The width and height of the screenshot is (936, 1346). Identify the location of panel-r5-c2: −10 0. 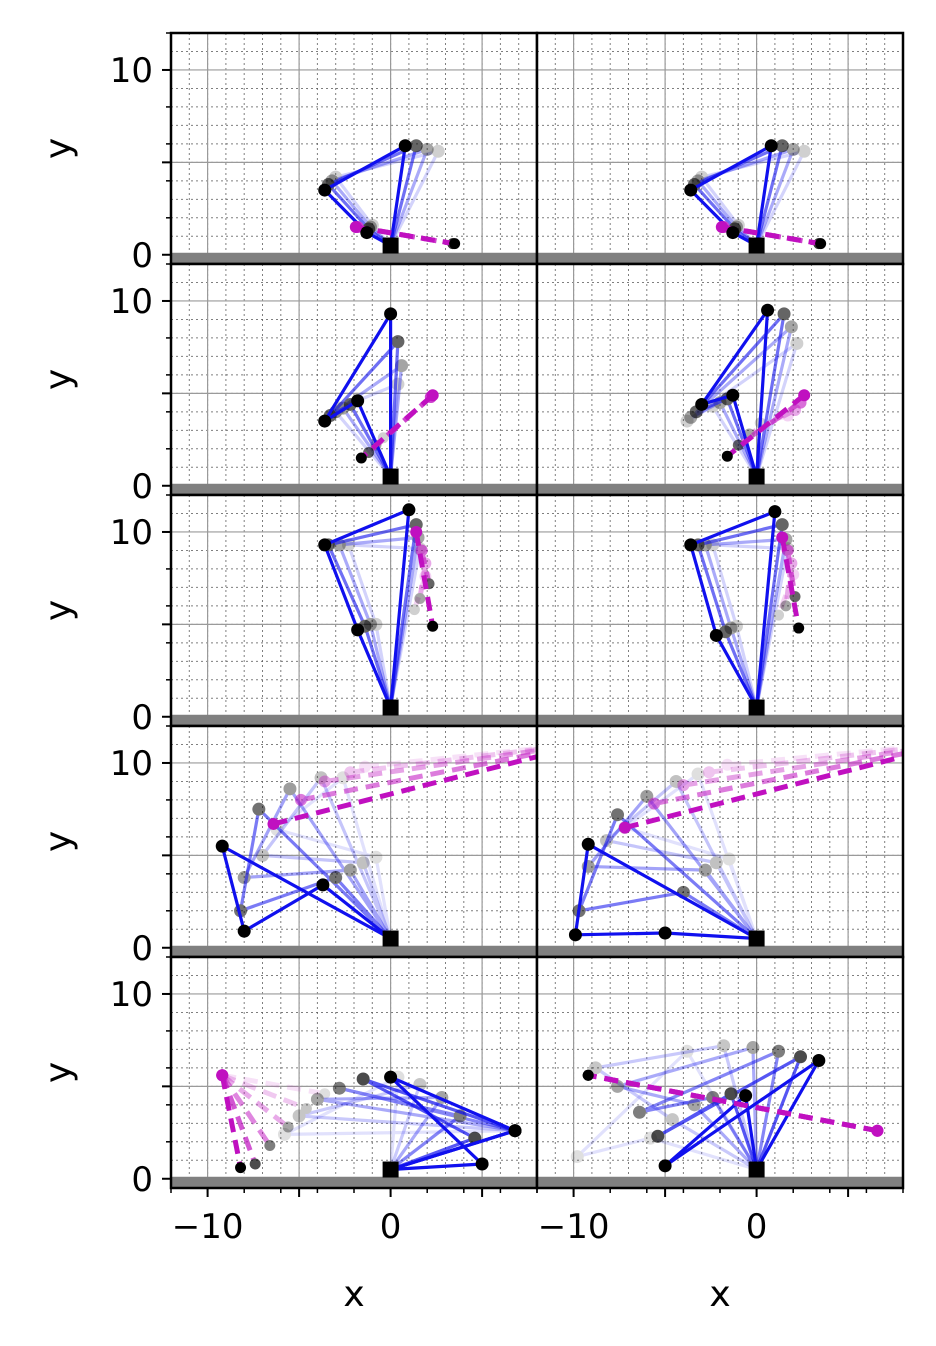
(720, 1101).